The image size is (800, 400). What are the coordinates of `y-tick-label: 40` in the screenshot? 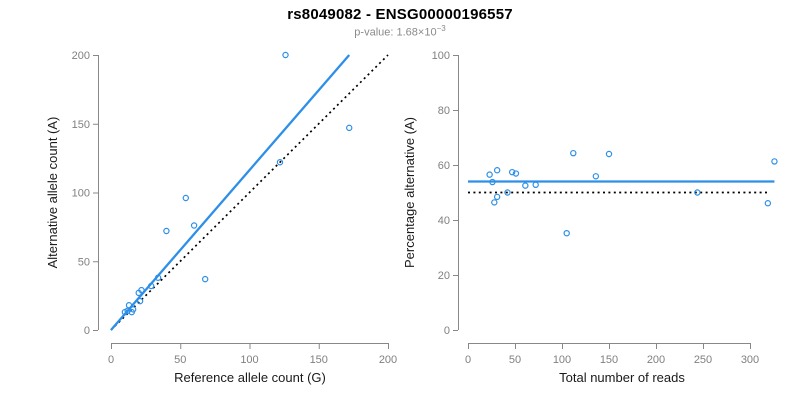 It's located at (444, 221).